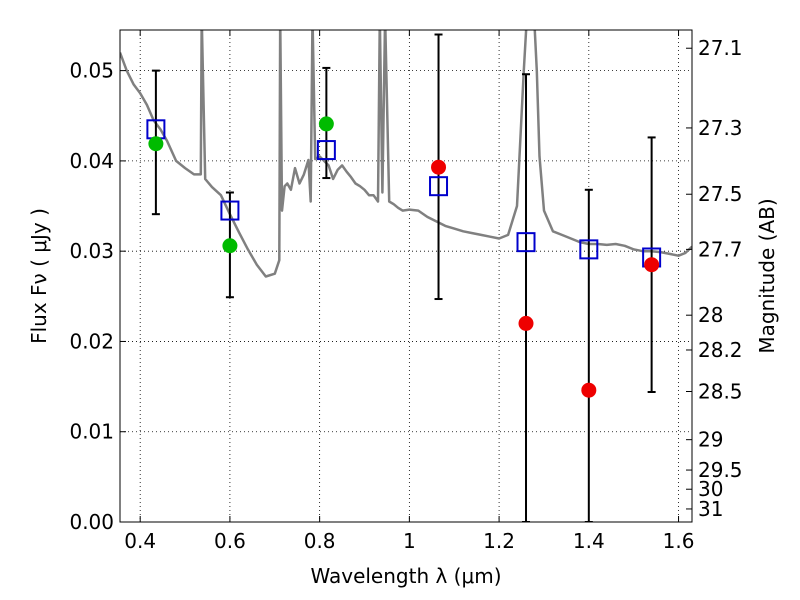  Describe the element at coordinates (720, 48) in the screenshot. I see `y2-tick-label: 27.1` at that location.